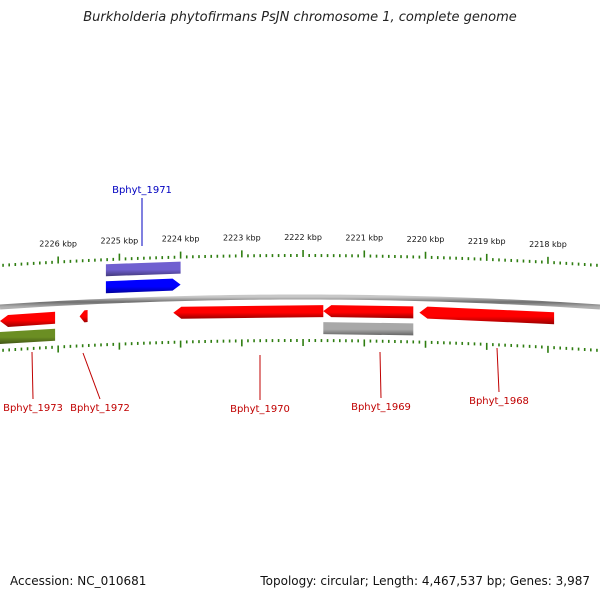 The width and height of the screenshot is (600, 600). What do you see at coordinates (142, 190) in the screenshot?
I see `gene-label-g1971: Bphyt_1971` at bounding box center [142, 190].